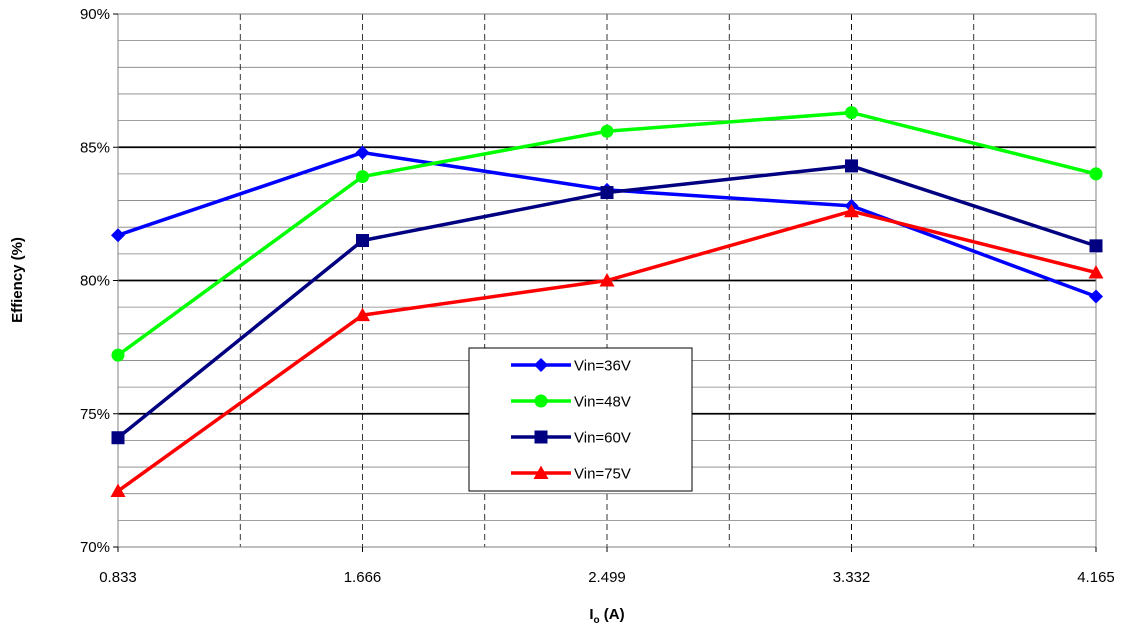 Image resolution: width=1128 pixels, height=634 pixels. I want to click on y-tick-label: 85%, so click(95, 147).